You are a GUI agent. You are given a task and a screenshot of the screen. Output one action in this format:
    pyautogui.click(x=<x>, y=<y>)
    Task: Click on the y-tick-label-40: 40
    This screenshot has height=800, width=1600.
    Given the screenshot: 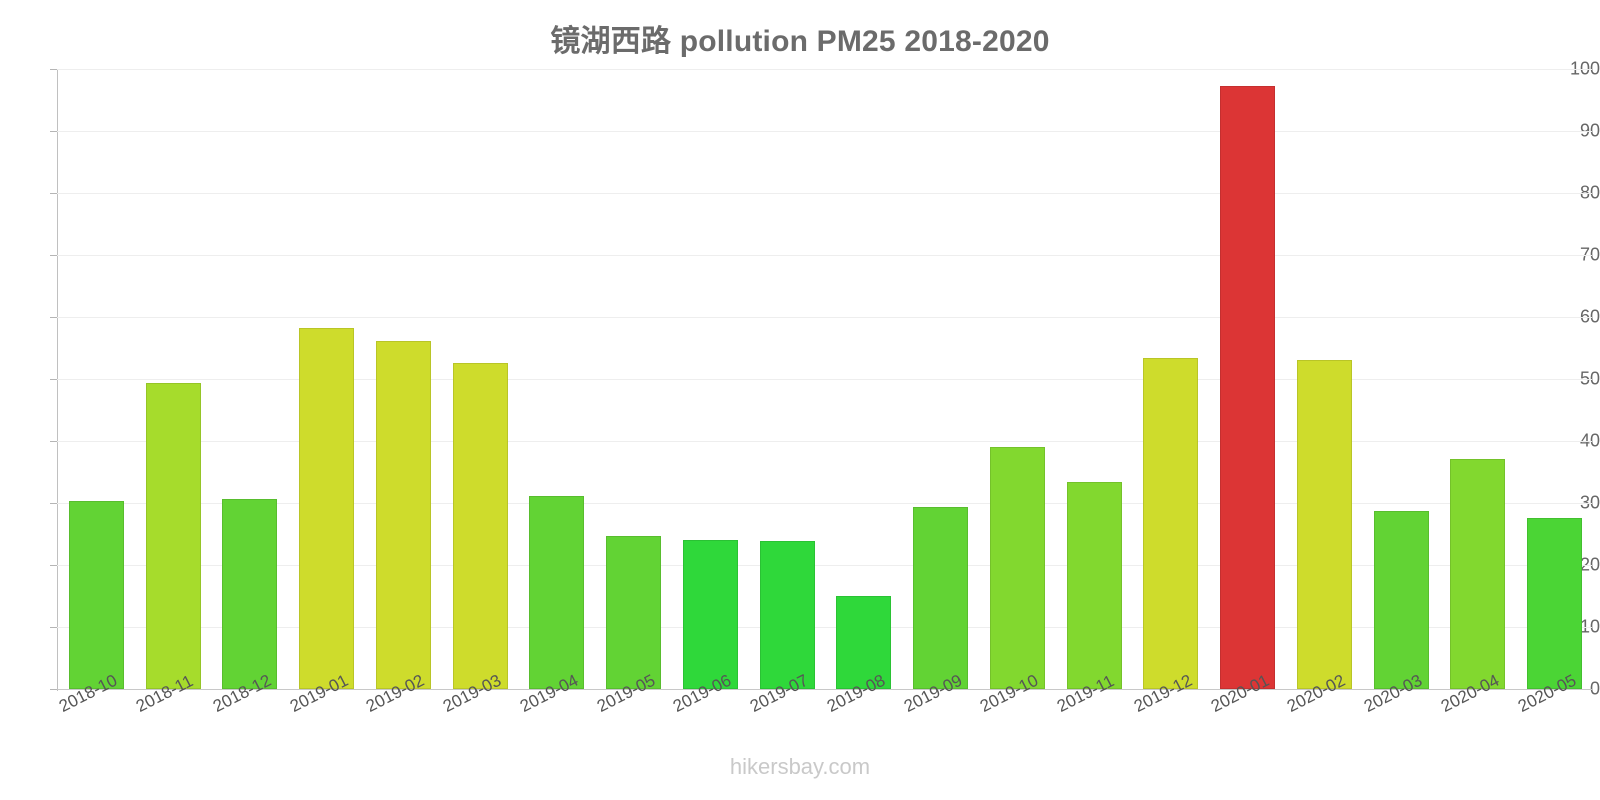 What is the action you would take?
    pyautogui.click(x=1589, y=440)
    